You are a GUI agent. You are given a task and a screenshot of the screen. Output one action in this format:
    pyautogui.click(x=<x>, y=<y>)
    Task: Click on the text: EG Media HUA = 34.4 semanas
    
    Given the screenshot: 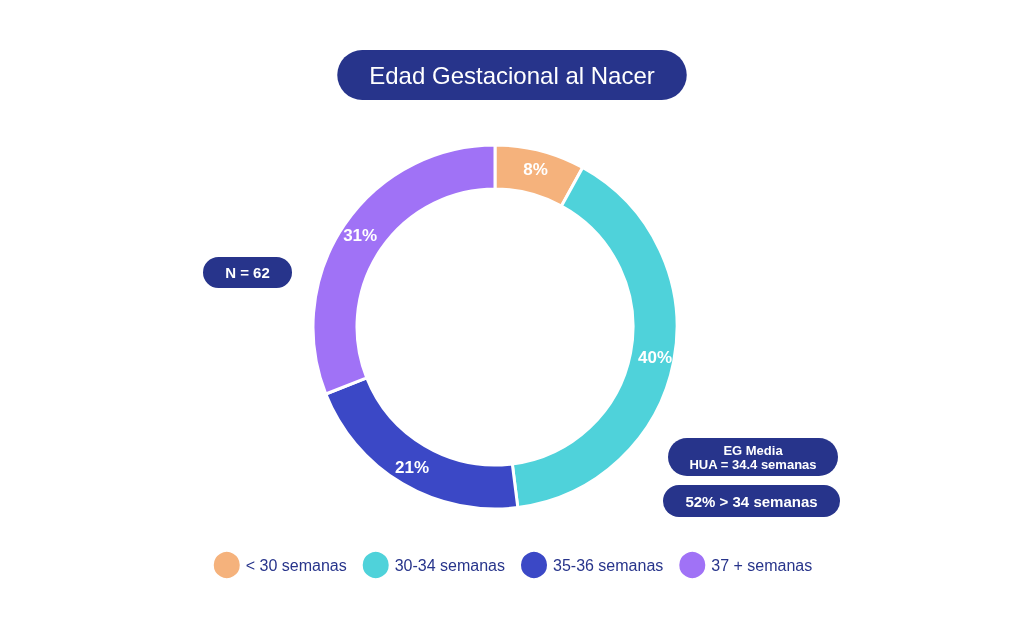 What is the action you would take?
    pyautogui.click(x=753, y=457)
    